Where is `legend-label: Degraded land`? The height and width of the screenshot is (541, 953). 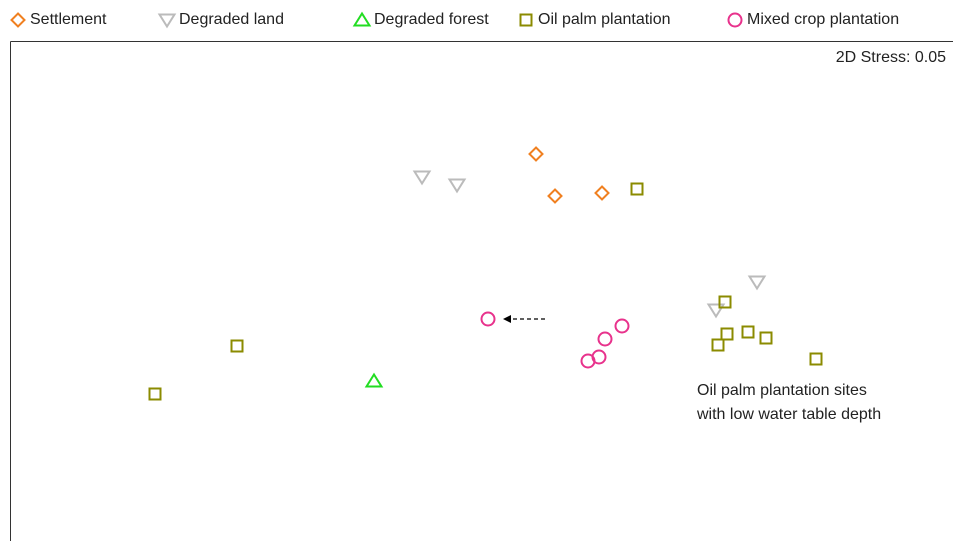 legend-label: Degraded land is located at coordinates (231, 19).